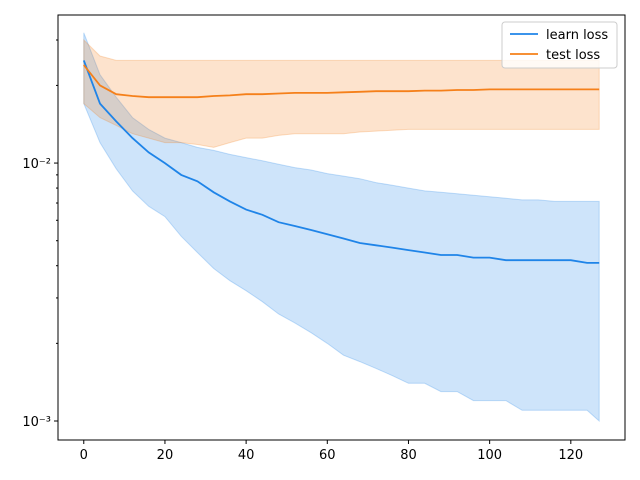 The image size is (640, 480). Describe the element at coordinates (570, 455) in the screenshot. I see `x-tick-label: 120` at that location.